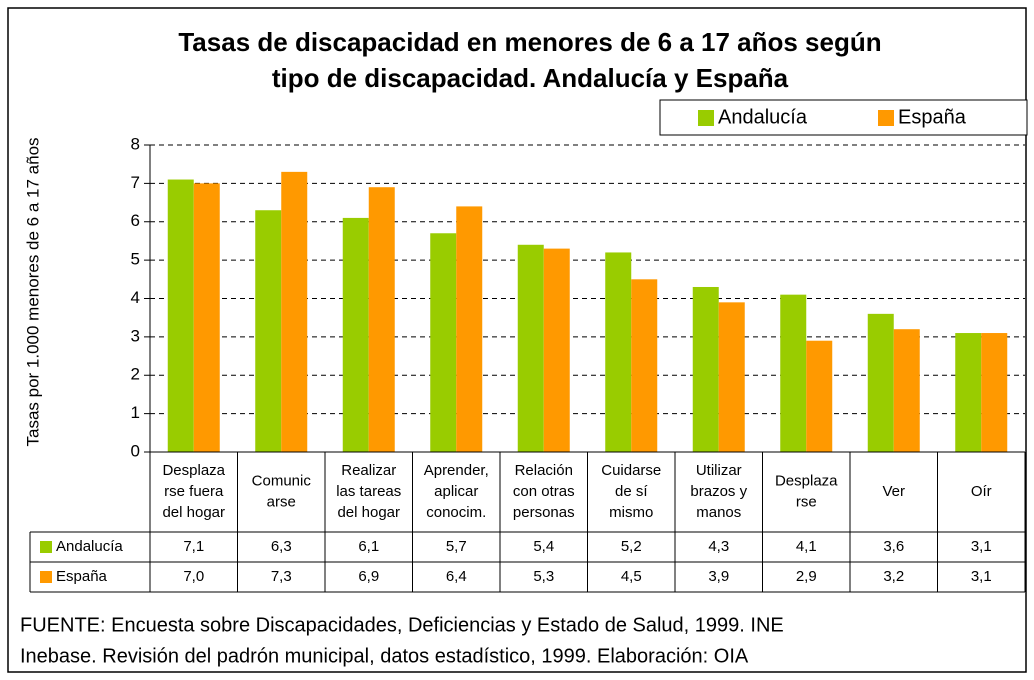  I want to click on x-tick-label: Realizar las tareas del hogar, so click(368, 491).